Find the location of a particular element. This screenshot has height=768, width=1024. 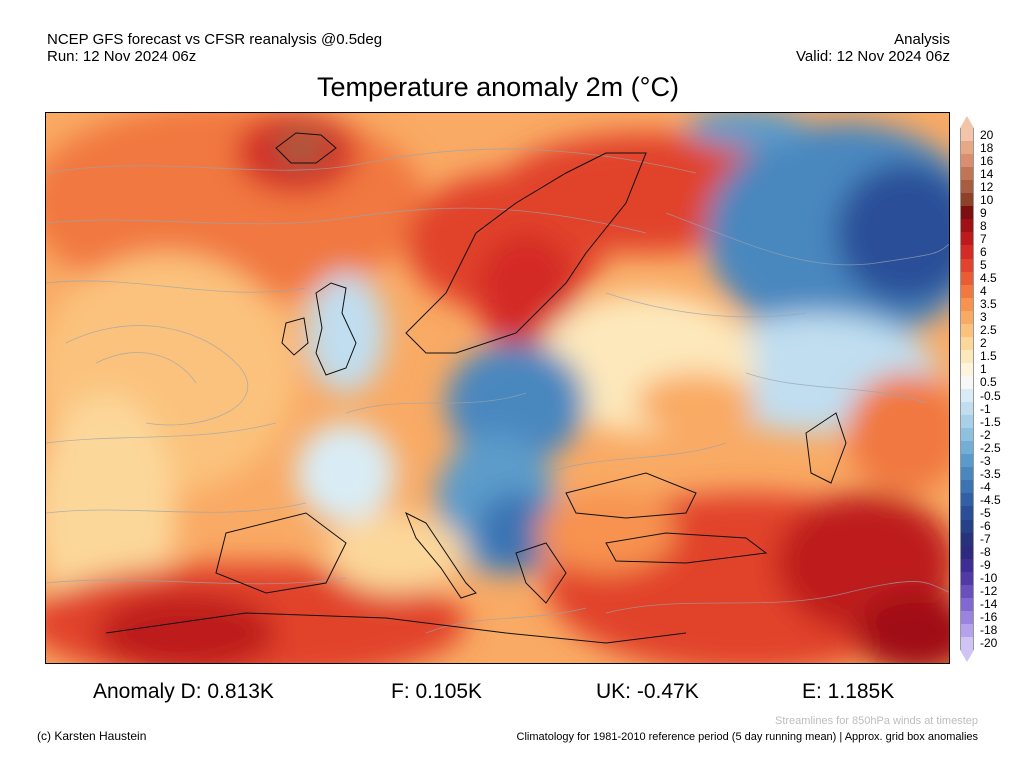

colorbar-tick-label: 5 is located at coordinates (983, 265).